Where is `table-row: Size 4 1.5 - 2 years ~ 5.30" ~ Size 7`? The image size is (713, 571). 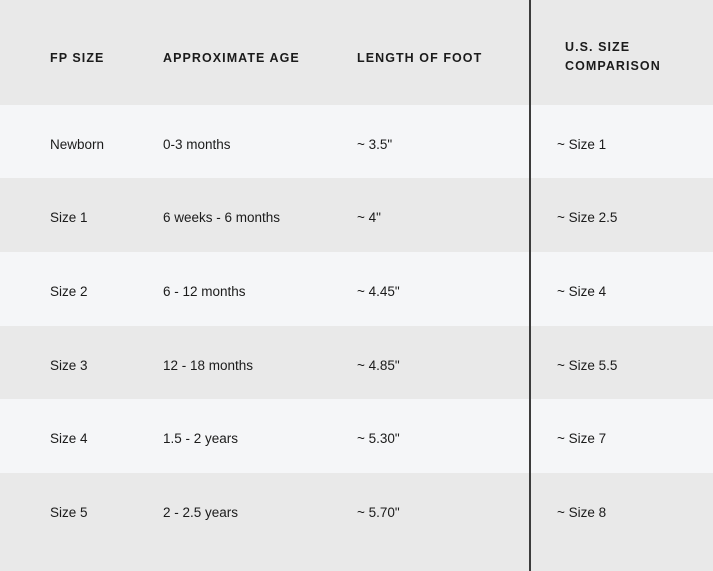 table-row: Size 4 1.5 - 2 years ~ 5.30" ~ Size 7 is located at coordinates (356, 436).